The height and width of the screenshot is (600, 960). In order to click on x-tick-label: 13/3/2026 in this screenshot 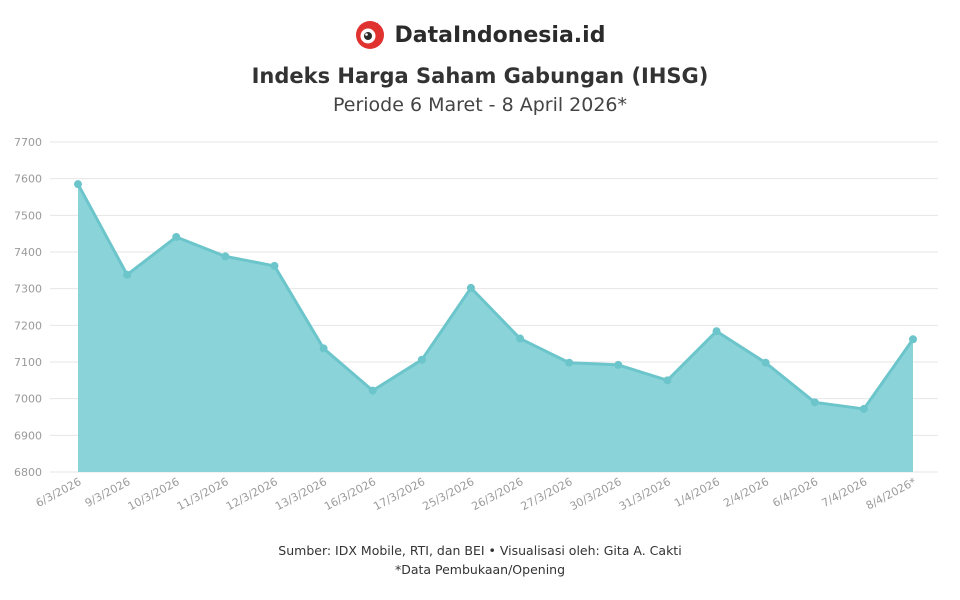, I will do `click(301, 494)`.